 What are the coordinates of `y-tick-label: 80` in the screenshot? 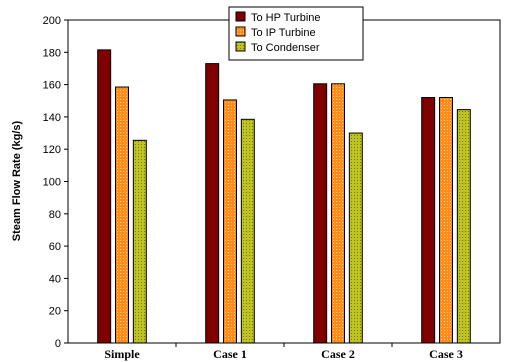 It's located at (55, 215).